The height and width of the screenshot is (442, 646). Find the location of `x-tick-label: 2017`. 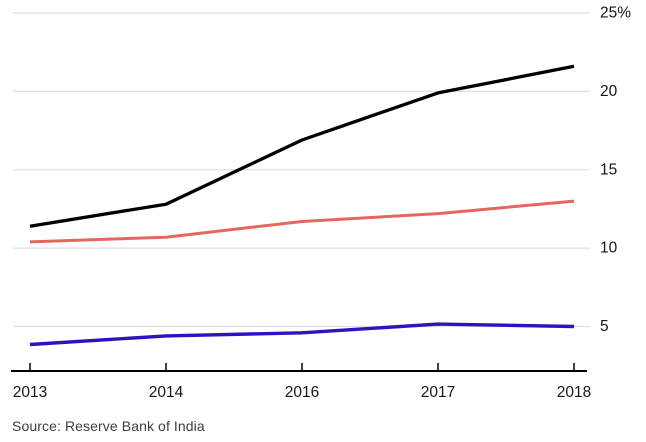

x-tick-label: 2017 is located at coordinates (438, 392).